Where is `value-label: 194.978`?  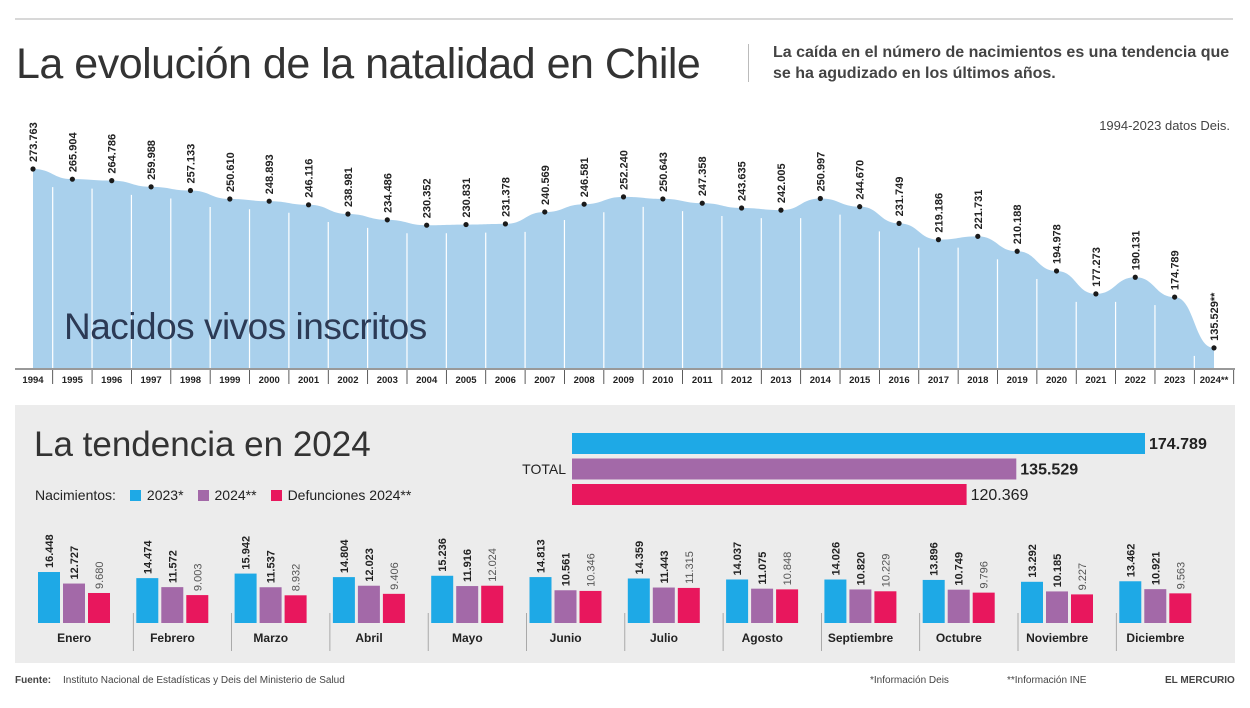
value-label: 194.978 is located at coordinates (1058, 244).